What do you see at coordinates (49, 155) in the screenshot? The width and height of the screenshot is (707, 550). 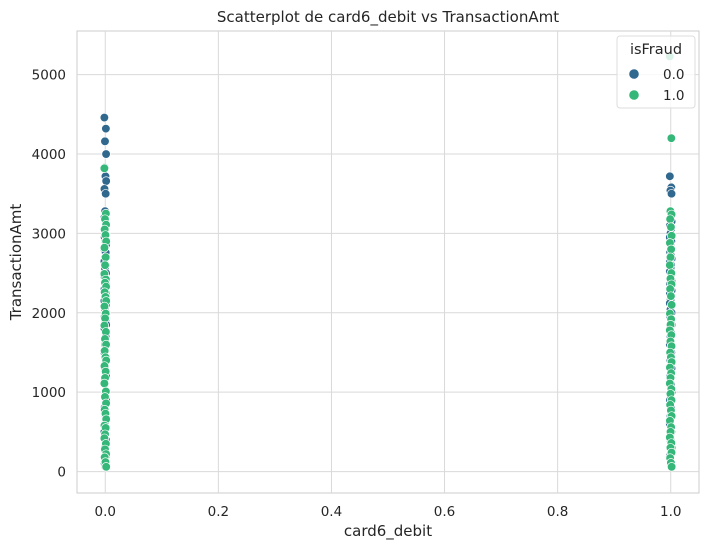 I see `y-tick-label: 4000` at bounding box center [49, 155].